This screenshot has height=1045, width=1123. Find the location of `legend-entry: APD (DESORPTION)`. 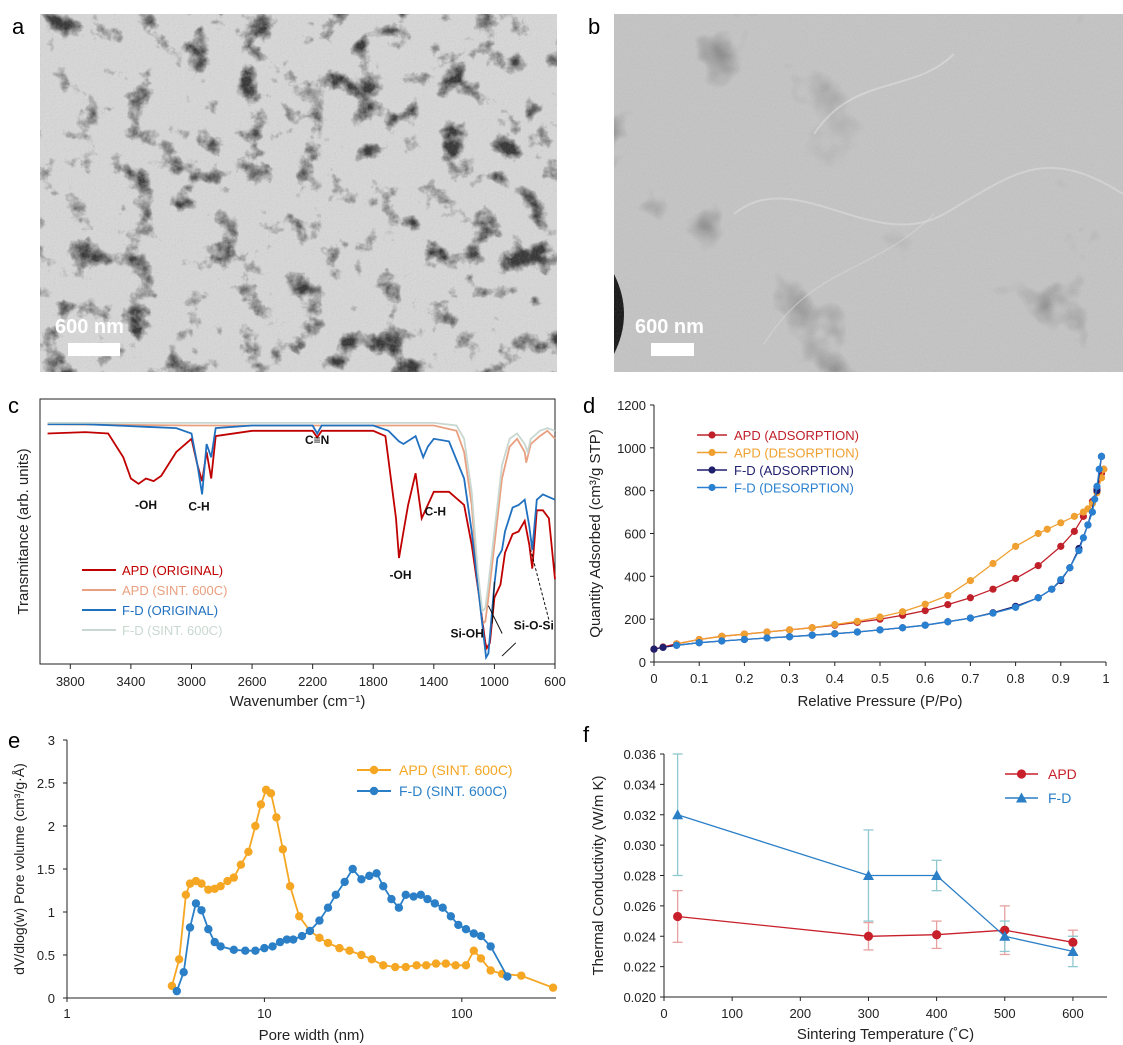

legend-entry: APD (DESORPTION) is located at coordinates (796, 453).